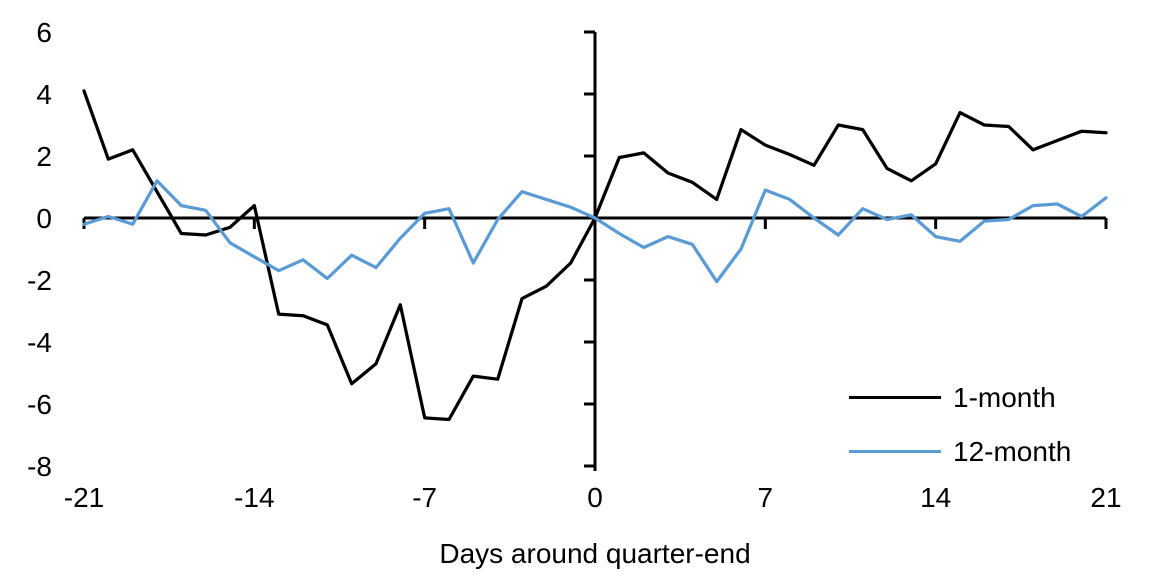 The image size is (1152, 584). What do you see at coordinates (895, 451) in the screenshot?
I see `legend-line-sample-12-month` at bounding box center [895, 451].